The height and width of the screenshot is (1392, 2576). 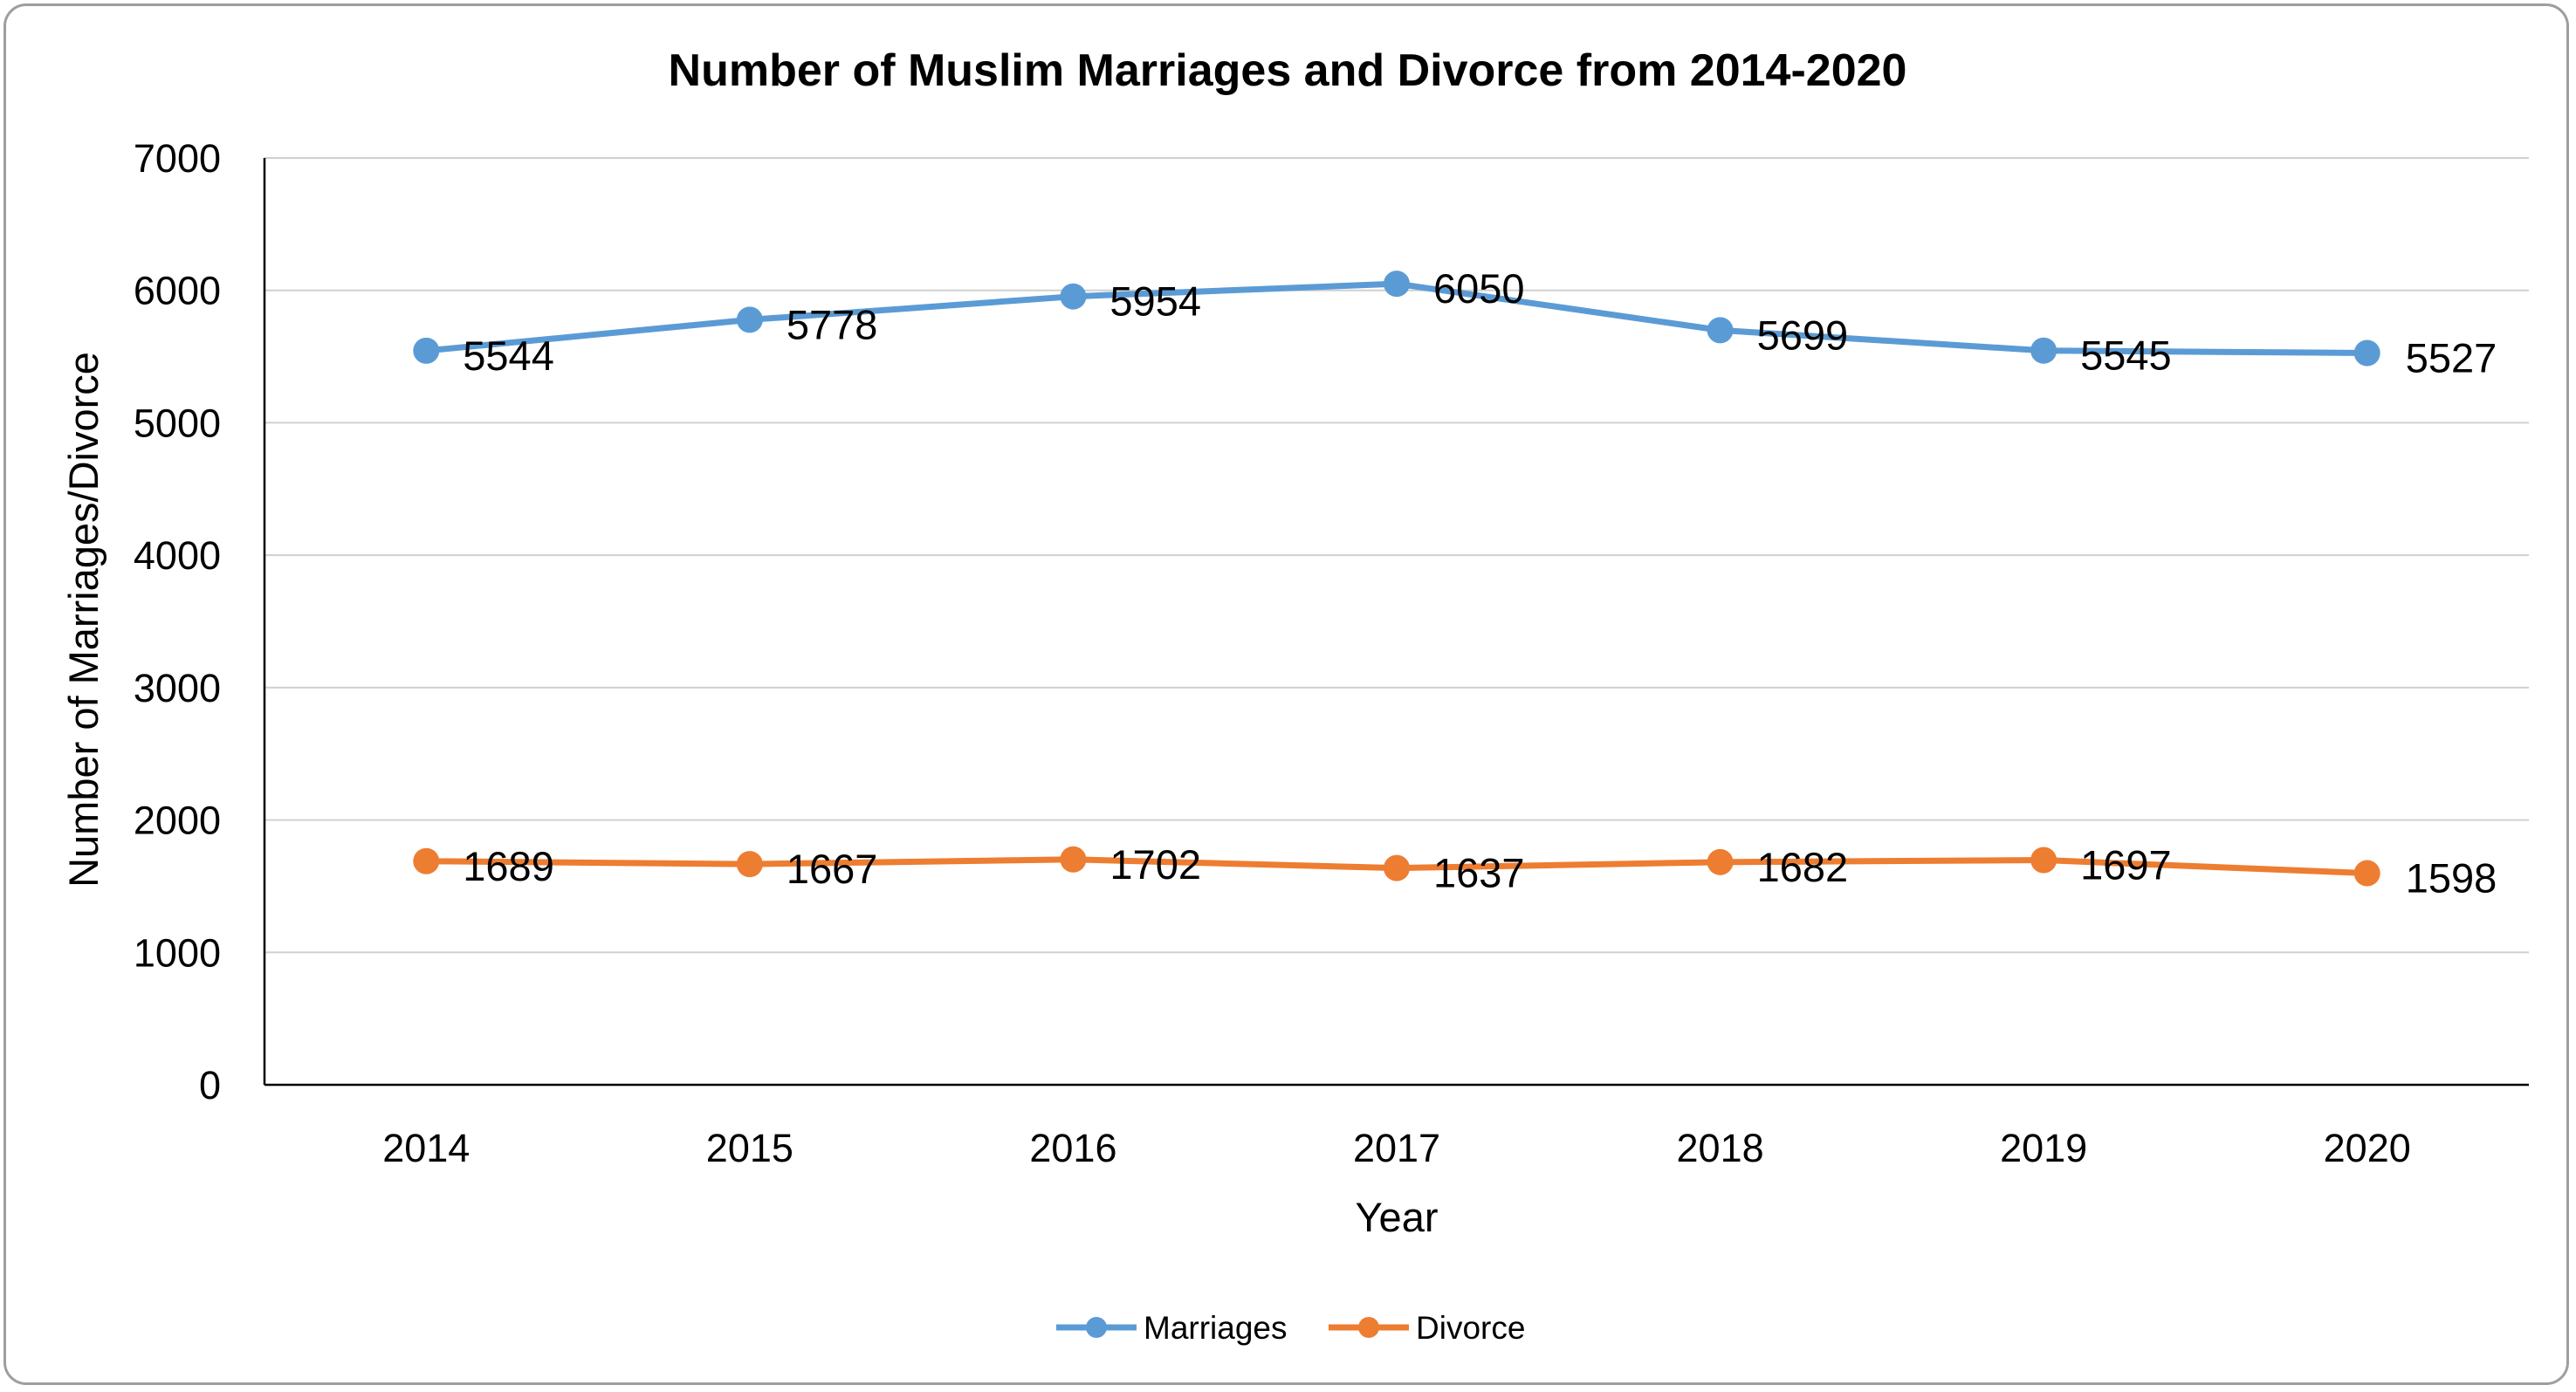 What do you see at coordinates (178, 821) in the screenshot?
I see `y-tick-label: 2000` at bounding box center [178, 821].